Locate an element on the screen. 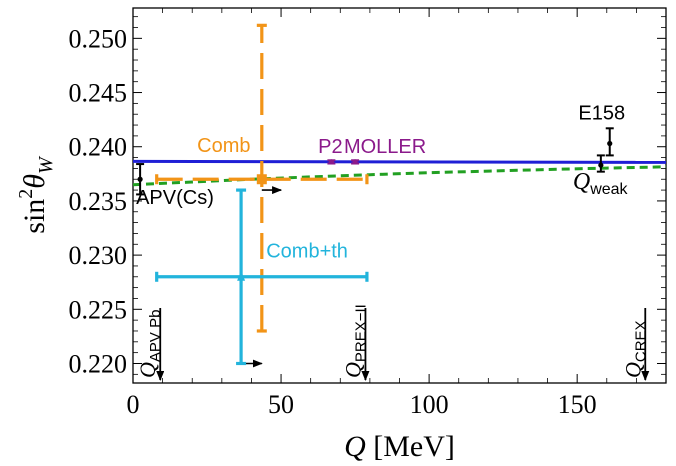 This screenshot has height=466, width=676. y-axis-label-sup: 2 is located at coordinates (26, 194).